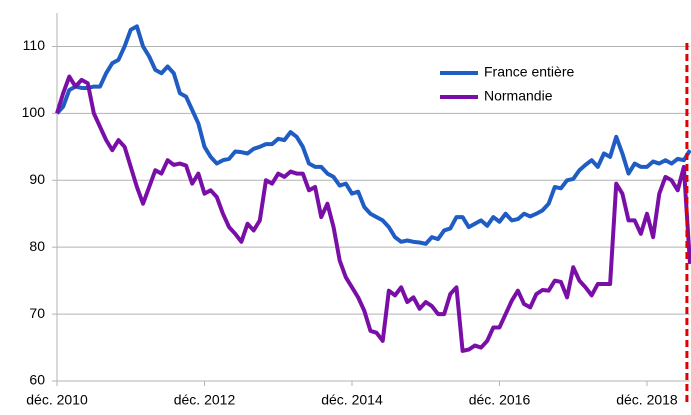 The height and width of the screenshot is (415, 691). I want to click on x-tick-label: déc. 2010, so click(57, 400).